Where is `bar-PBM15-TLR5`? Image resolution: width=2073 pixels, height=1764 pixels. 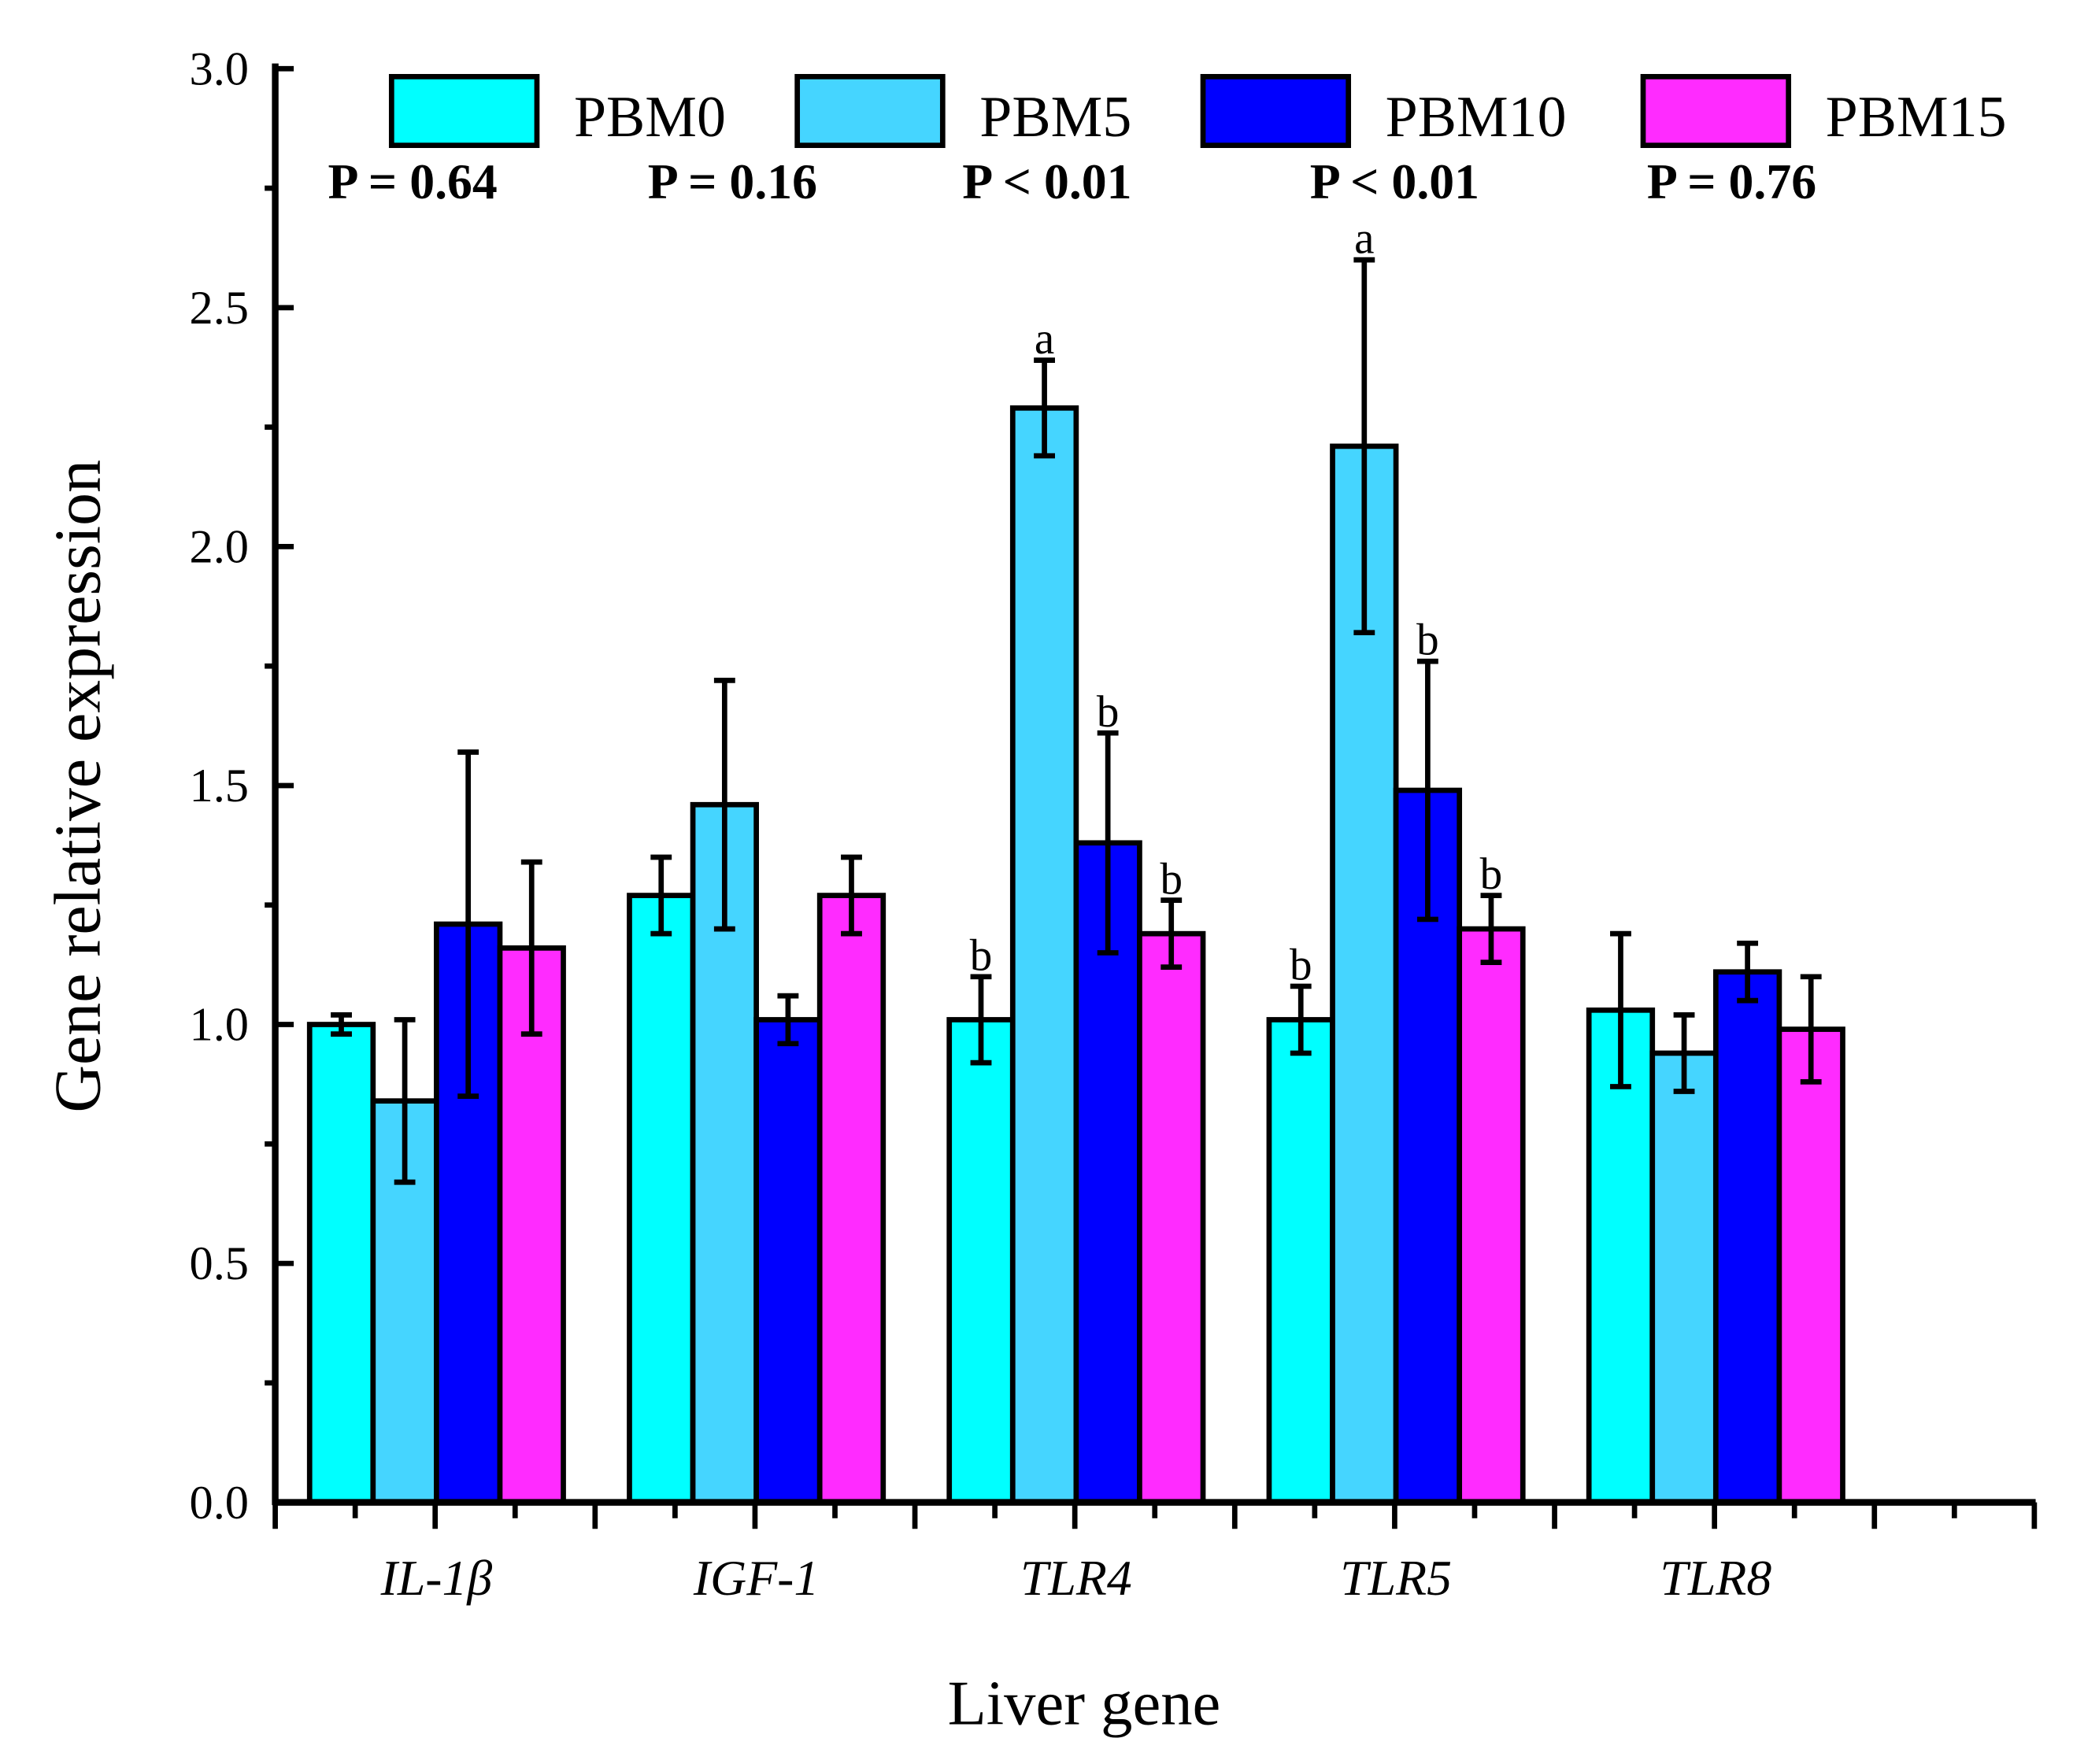 bar-PBM15-TLR5 is located at coordinates (1491, 1215).